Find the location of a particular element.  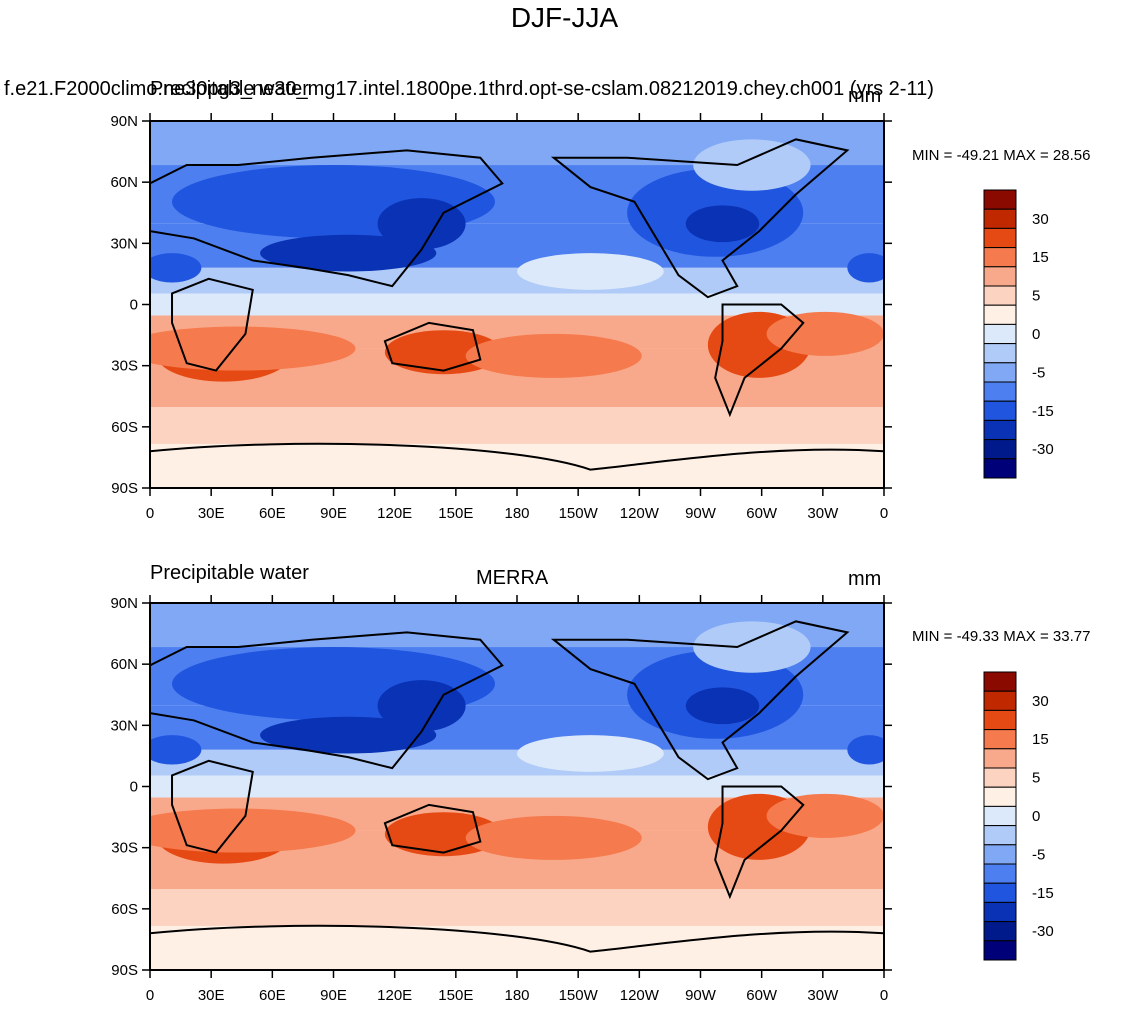

y-tick-label: 90N is located at coordinates (124, 121).